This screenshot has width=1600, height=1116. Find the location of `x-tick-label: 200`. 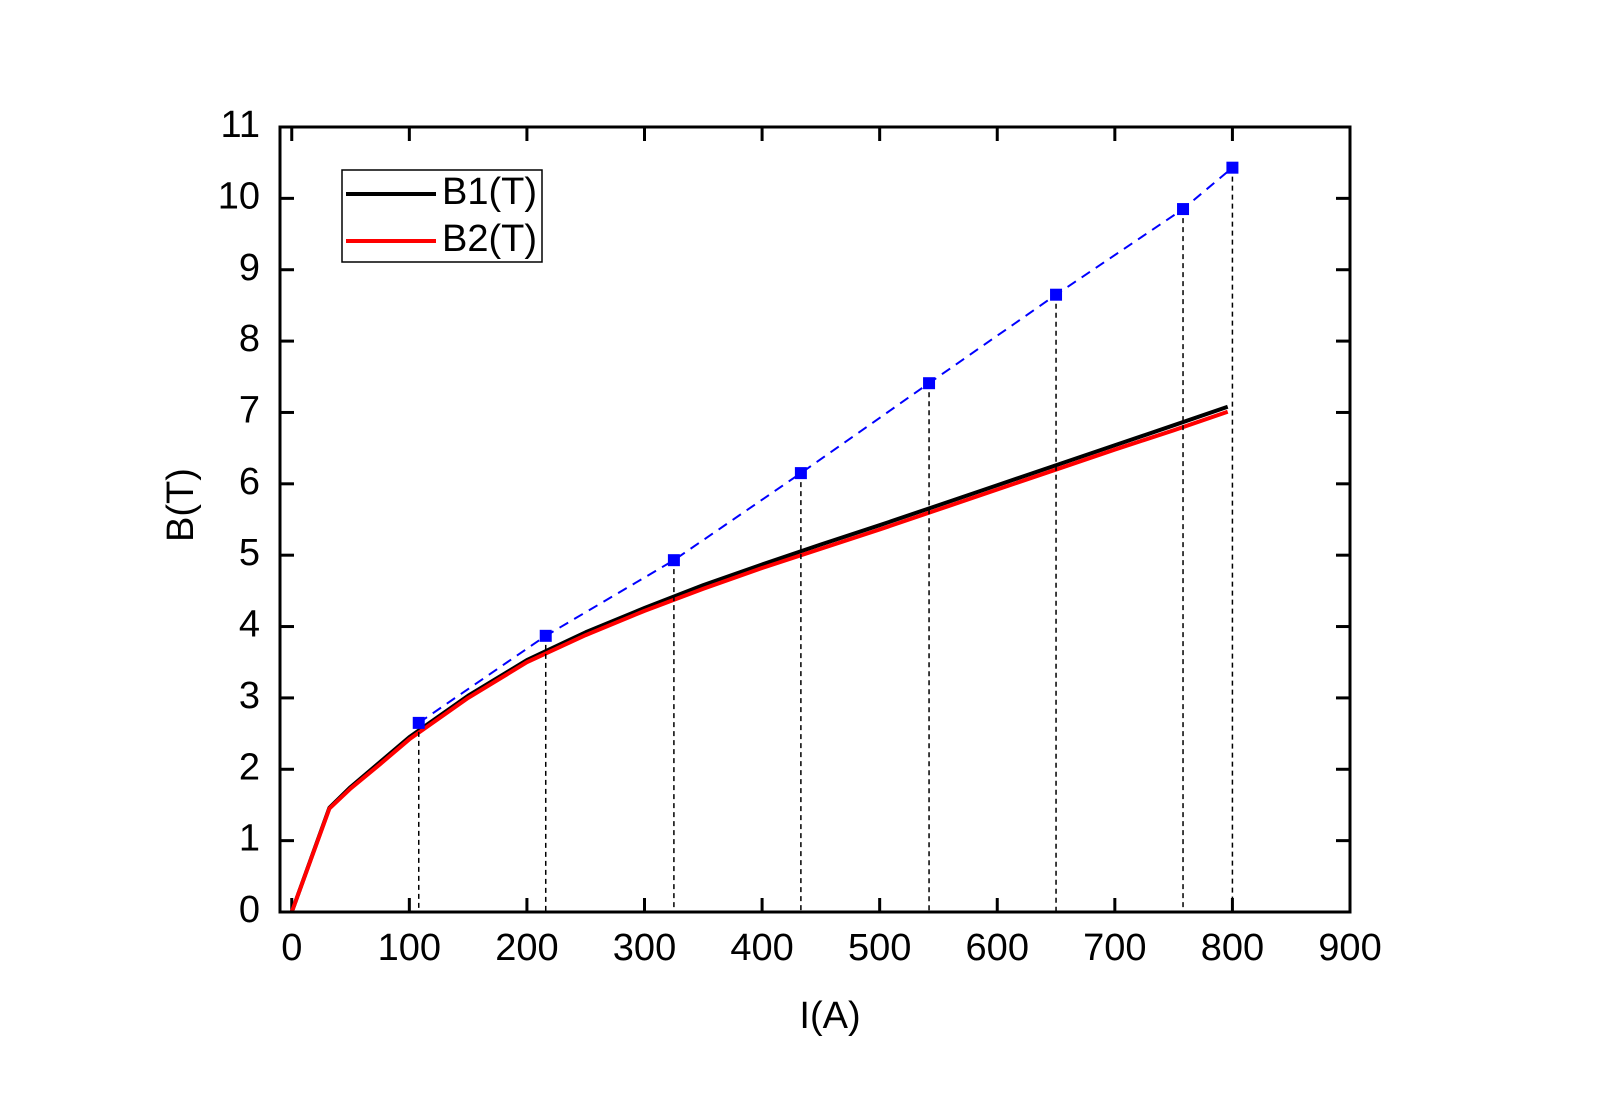

x-tick-label: 200 is located at coordinates (526, 948).